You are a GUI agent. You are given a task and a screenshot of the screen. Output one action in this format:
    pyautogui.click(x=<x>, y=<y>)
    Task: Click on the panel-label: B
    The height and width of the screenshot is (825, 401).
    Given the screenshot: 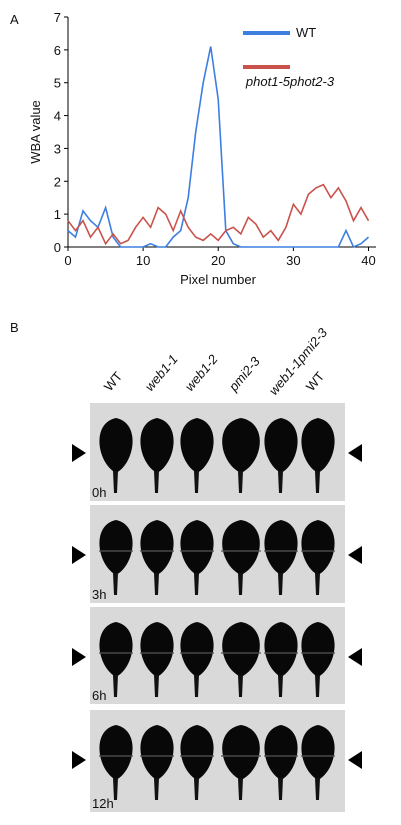 What is the action you would take?
    pyautogui.click(x=14, y=327)
    